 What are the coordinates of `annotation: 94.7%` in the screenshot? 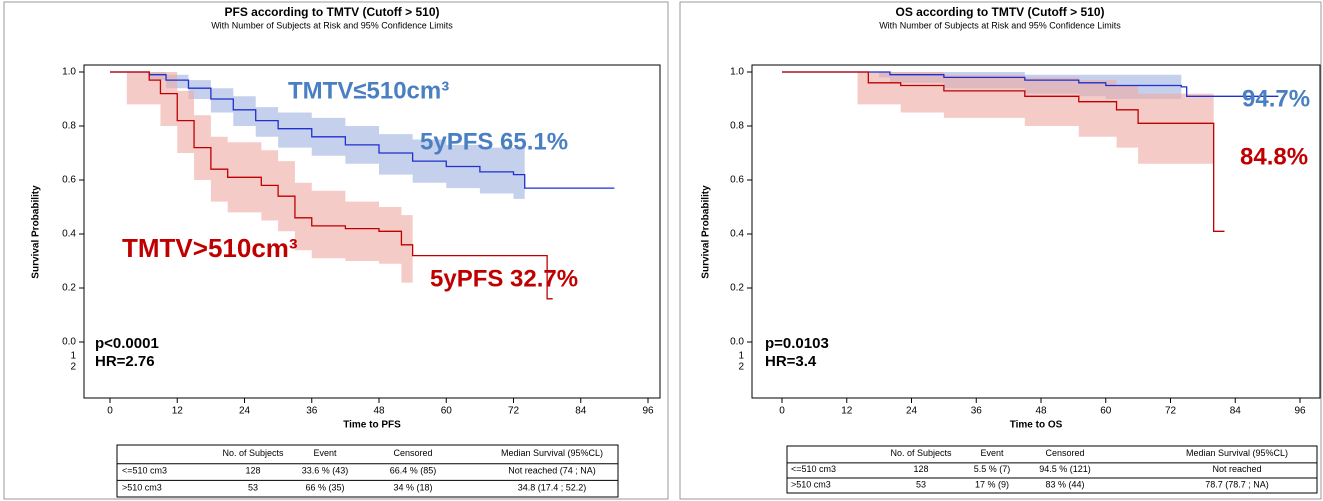 It's located at (1276, 98).